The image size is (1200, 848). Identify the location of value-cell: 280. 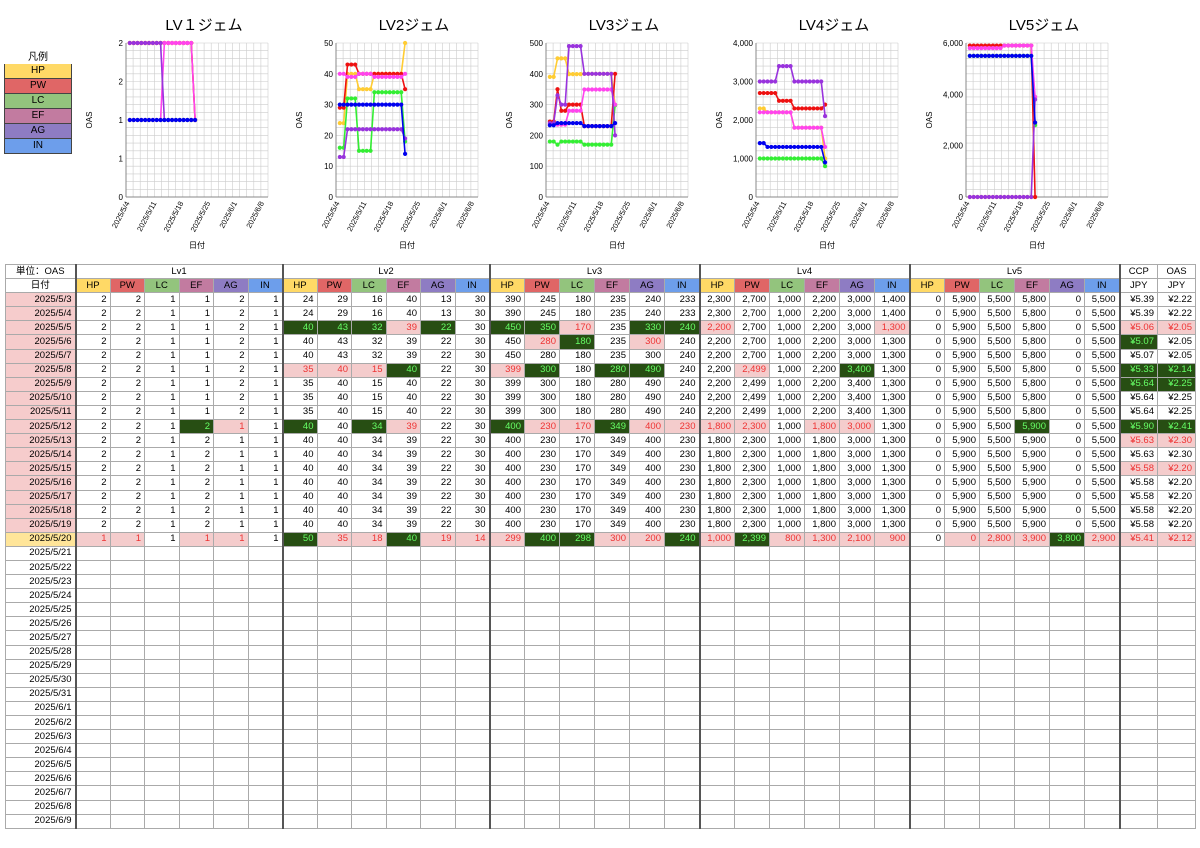
(542, 342).